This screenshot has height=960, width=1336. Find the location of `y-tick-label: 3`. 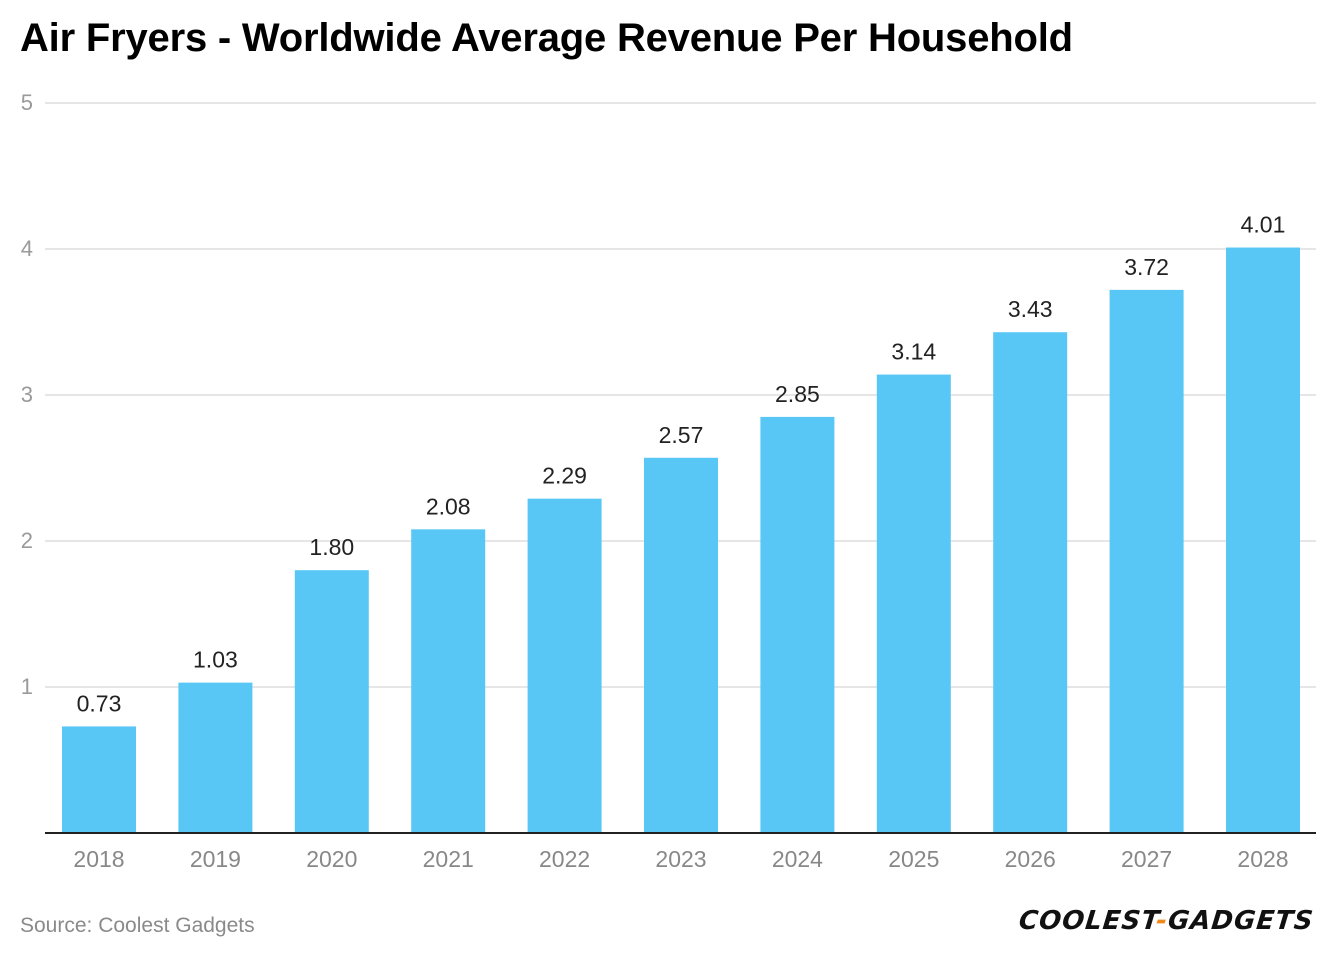

y-tick-label: 3 is located at coordinates (27, 394).